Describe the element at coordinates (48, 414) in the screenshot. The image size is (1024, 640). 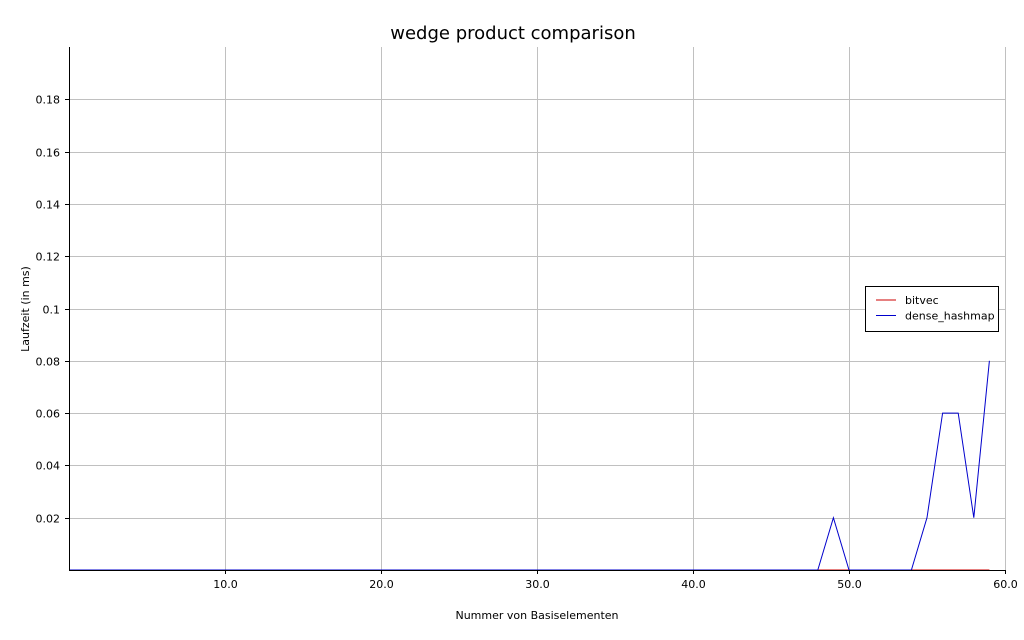
I see `y-tick-label: 0.06` at that location.